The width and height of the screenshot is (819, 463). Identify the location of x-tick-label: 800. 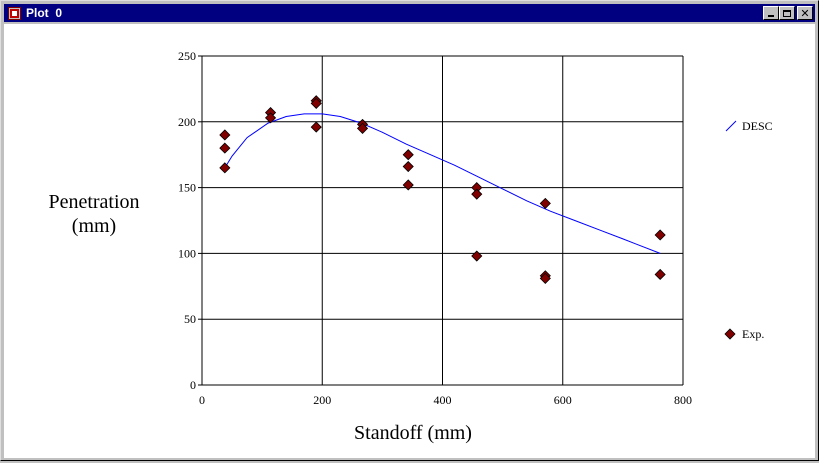
(683, 400).